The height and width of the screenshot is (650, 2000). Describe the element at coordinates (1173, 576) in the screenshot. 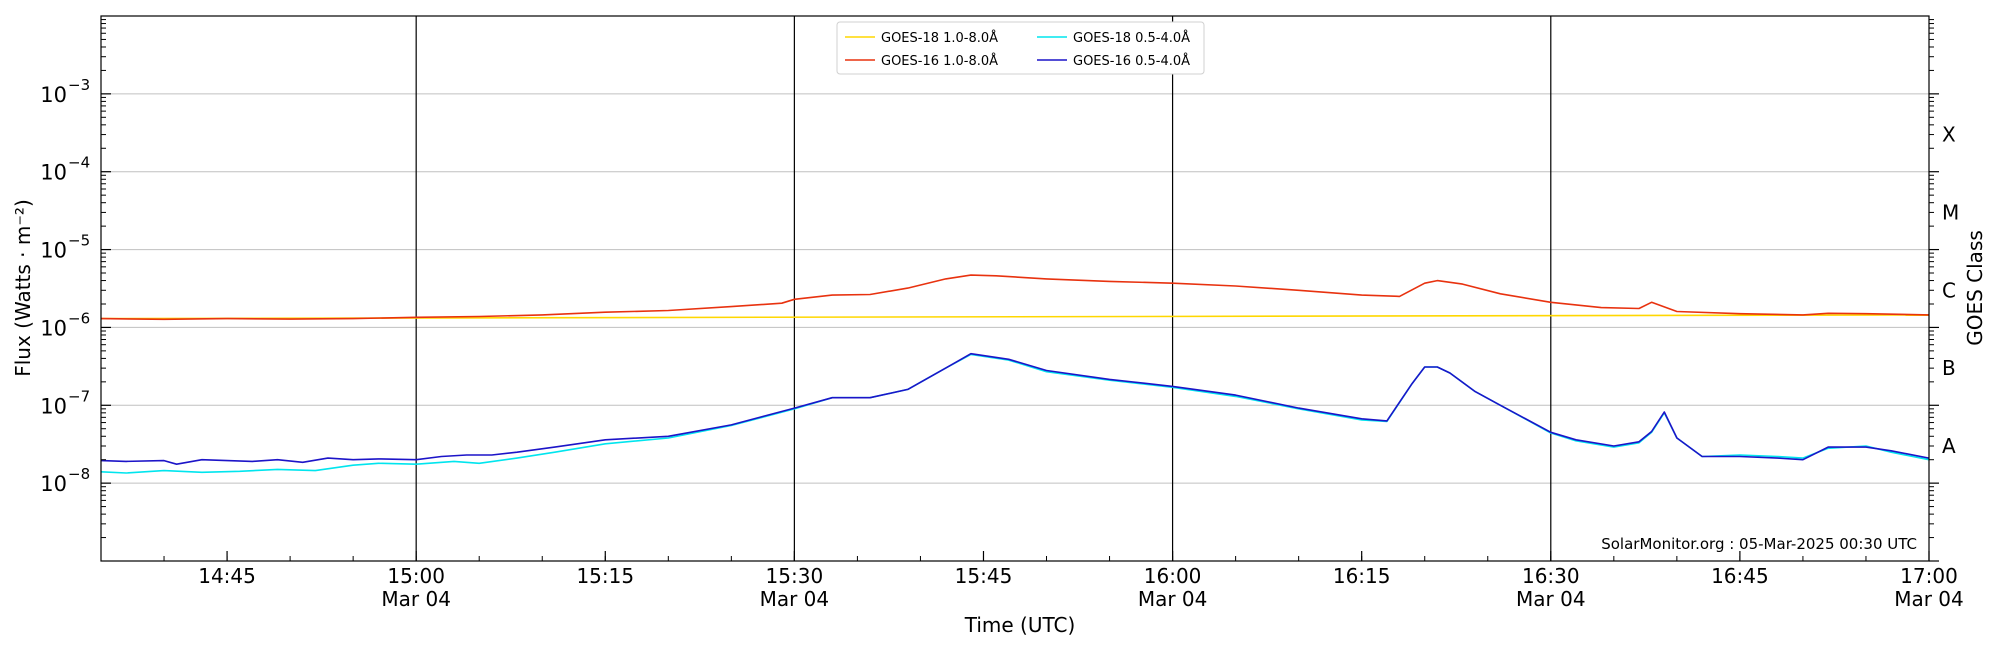

I see `x-tick-label: 16:00` at that location.